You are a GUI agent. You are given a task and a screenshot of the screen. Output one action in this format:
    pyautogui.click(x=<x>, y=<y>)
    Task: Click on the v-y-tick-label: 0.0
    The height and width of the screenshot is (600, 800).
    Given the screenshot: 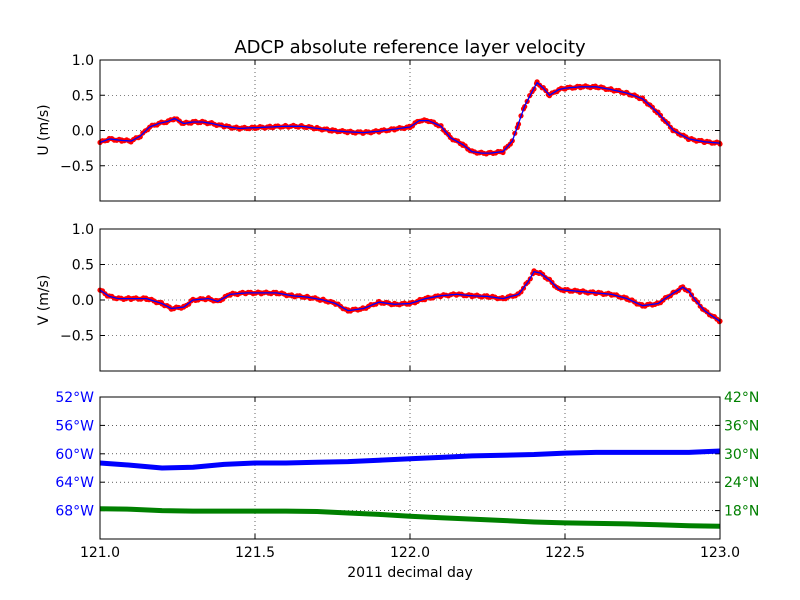 What is the action you would take?
    pyautogui.click(x=83, y=301)
    